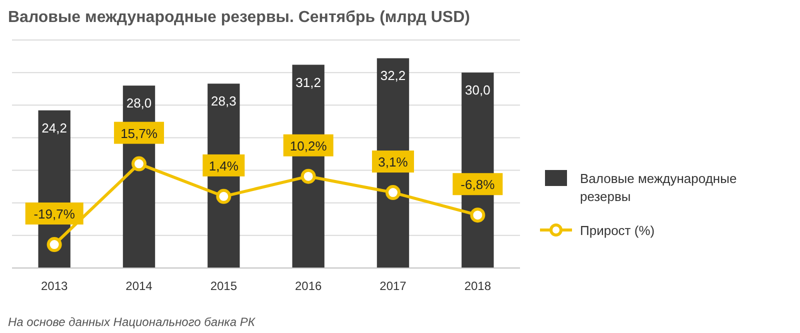  I want to click on data-label: 30,0, so click(477, 90).